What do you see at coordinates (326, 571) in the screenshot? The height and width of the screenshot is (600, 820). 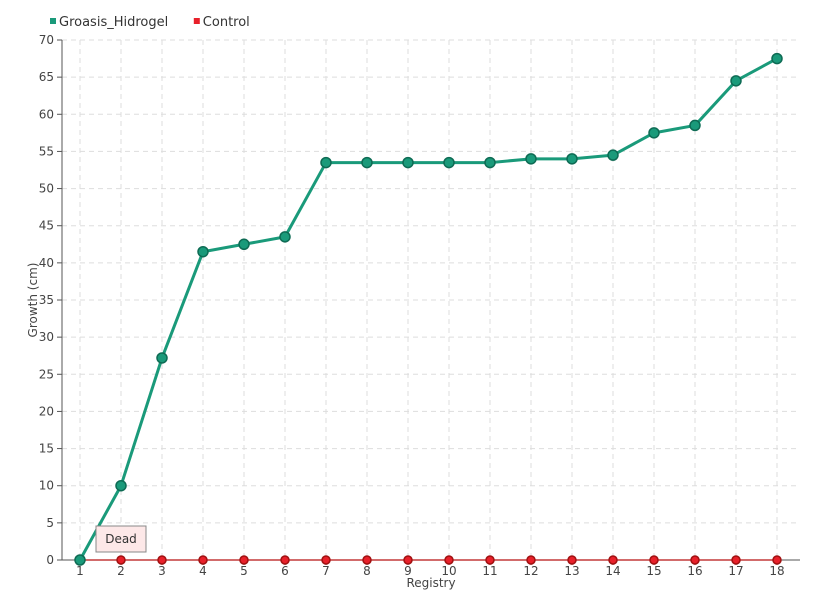 I see `x-tick-label: 7` at bounding box center [326, 571].